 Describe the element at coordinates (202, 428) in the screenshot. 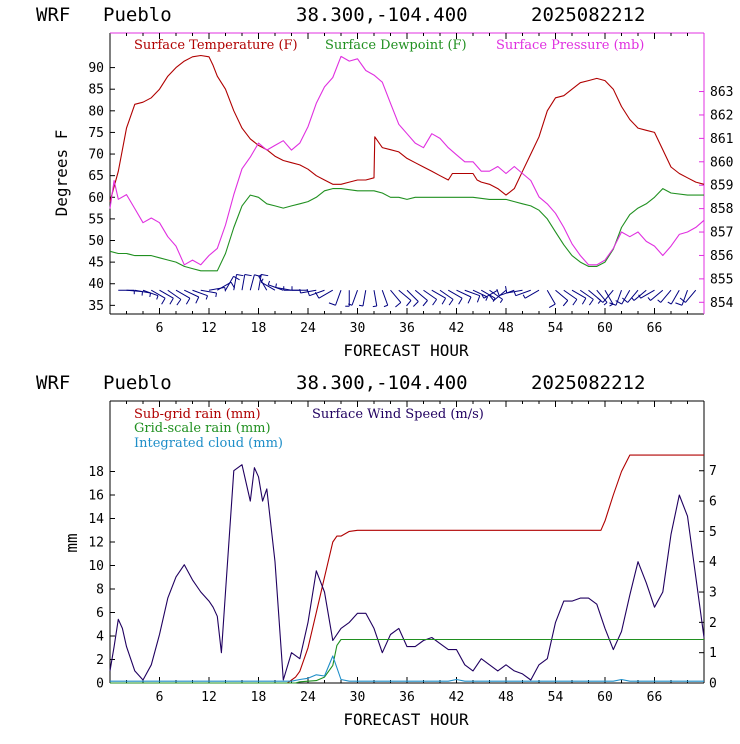

I see `legend-grid-scale-rain: Grid-scale rain (mm)` at that location.